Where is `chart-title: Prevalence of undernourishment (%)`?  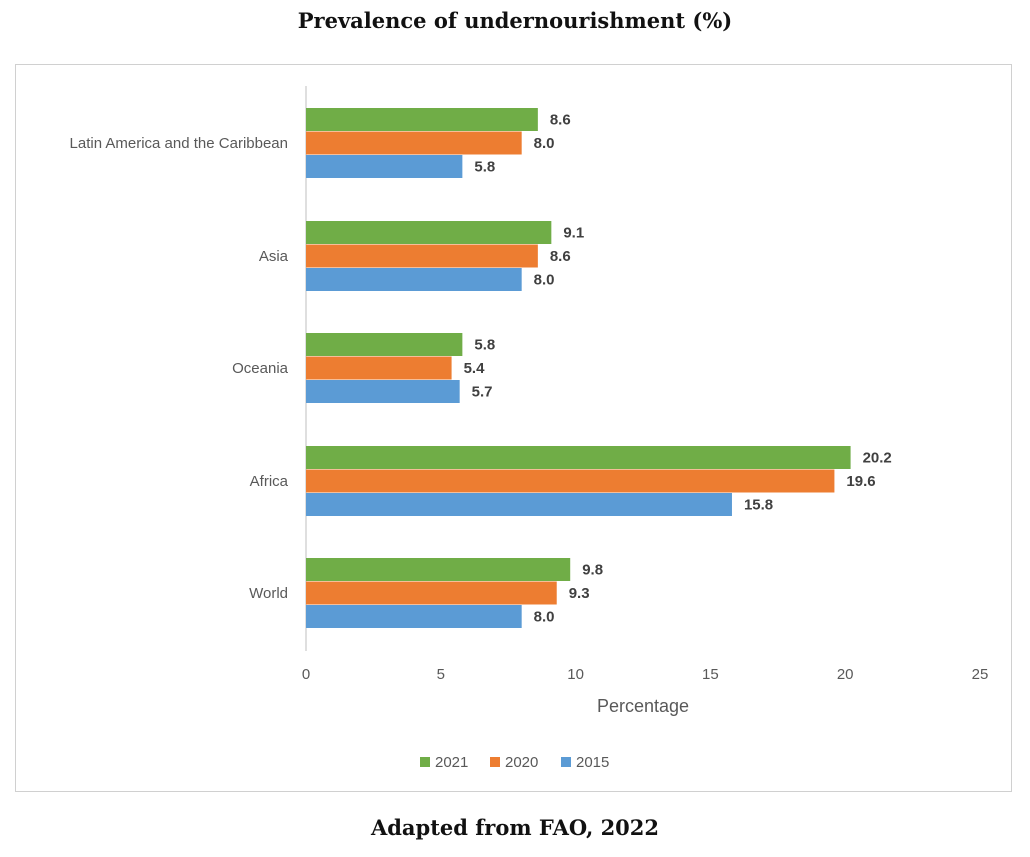
chart-title: Prevalence of undernourishment (%) is located at coordinates (515, 20).